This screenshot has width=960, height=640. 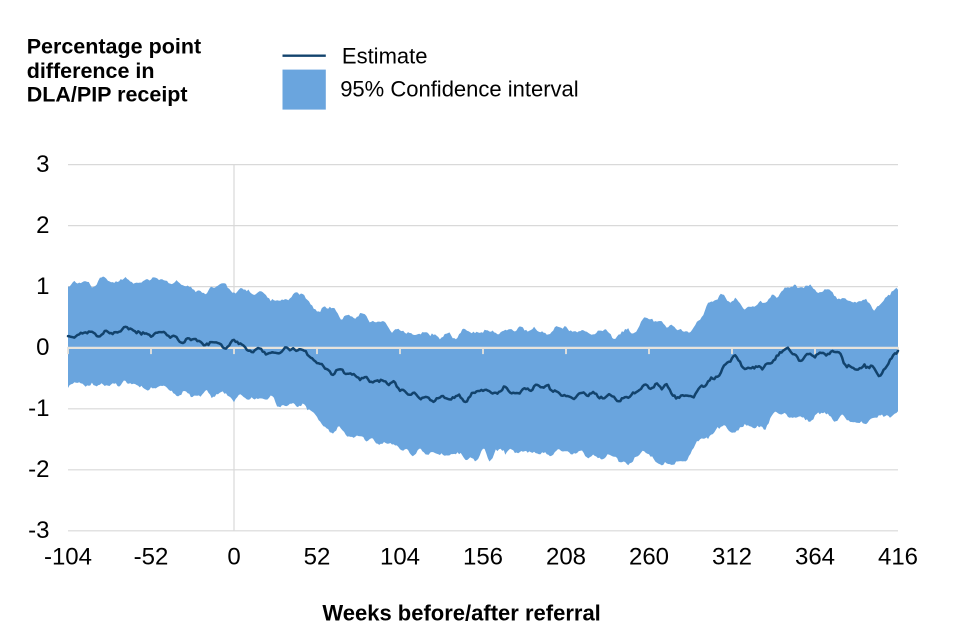 I want to click on svg-text: Percentage point, so click(x=114, y=47).